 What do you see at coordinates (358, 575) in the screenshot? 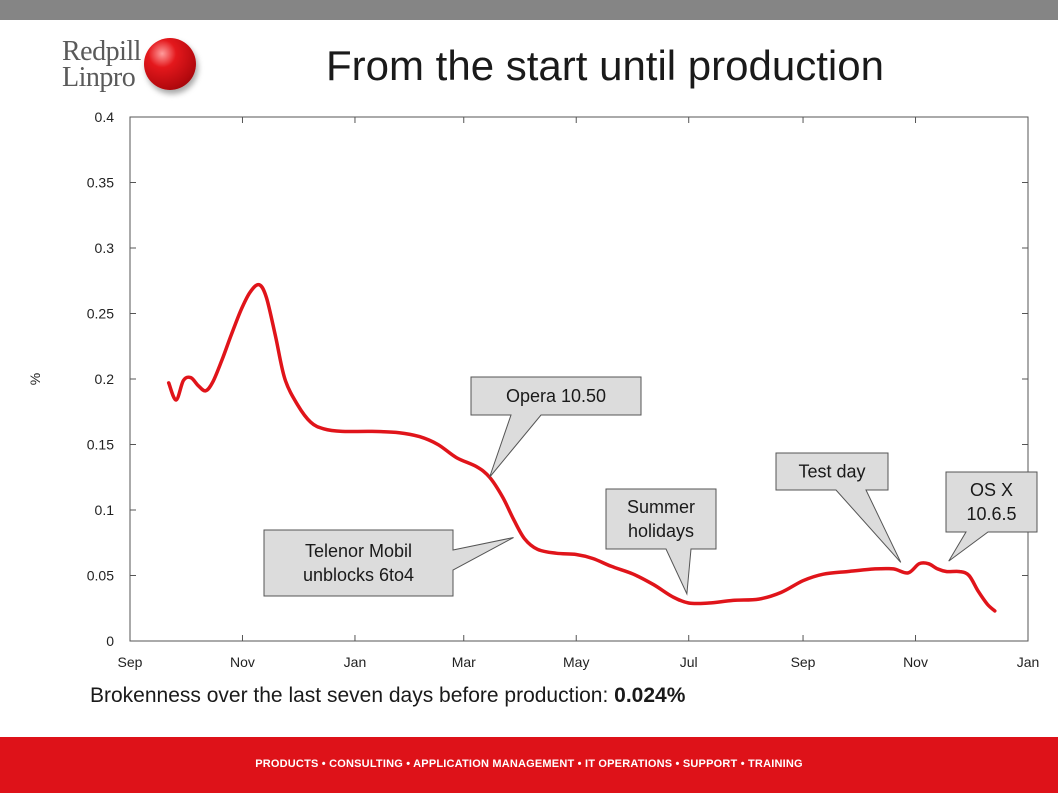
I see `callout-text: unblocks 6to4` at bounding box center [358, 575].